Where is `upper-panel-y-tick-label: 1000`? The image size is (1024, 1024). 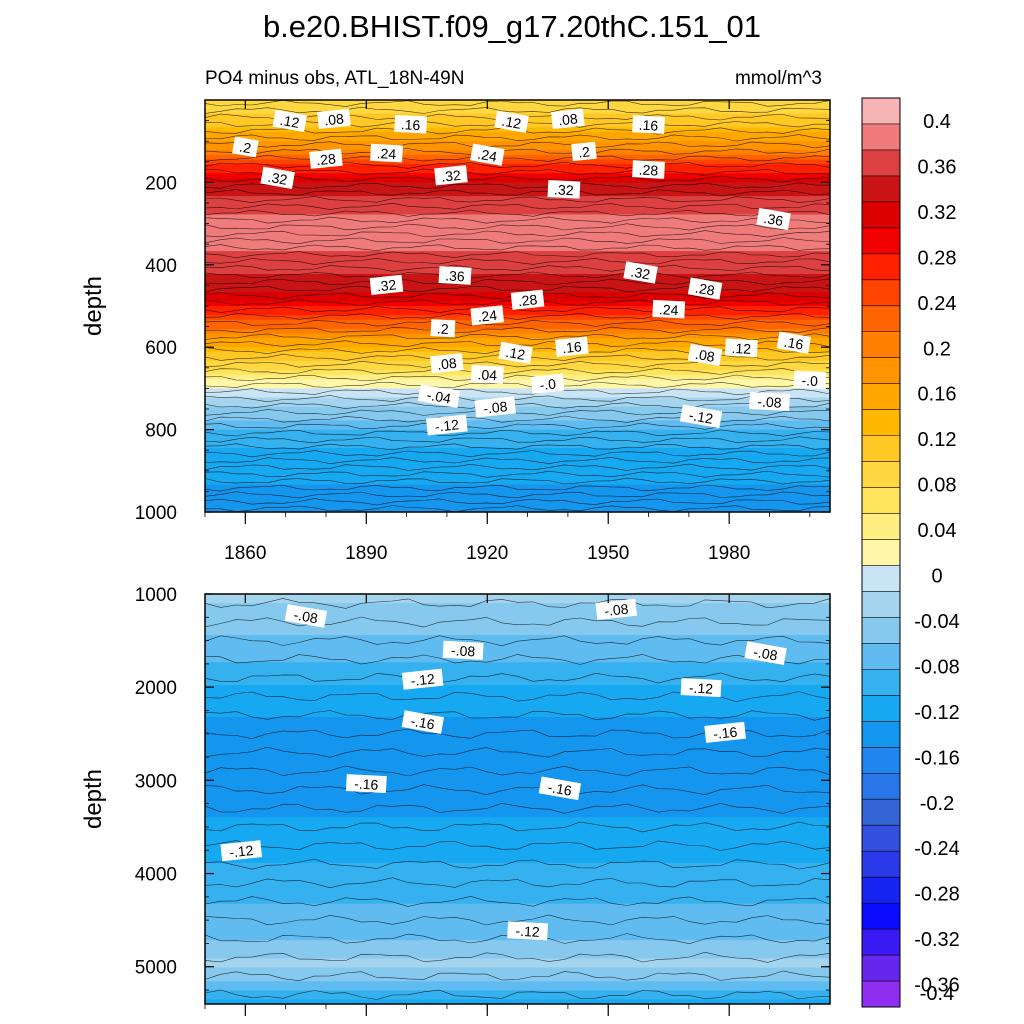
upper-panel-y-tick-label: 1000 is located at coordinates (156, 513).